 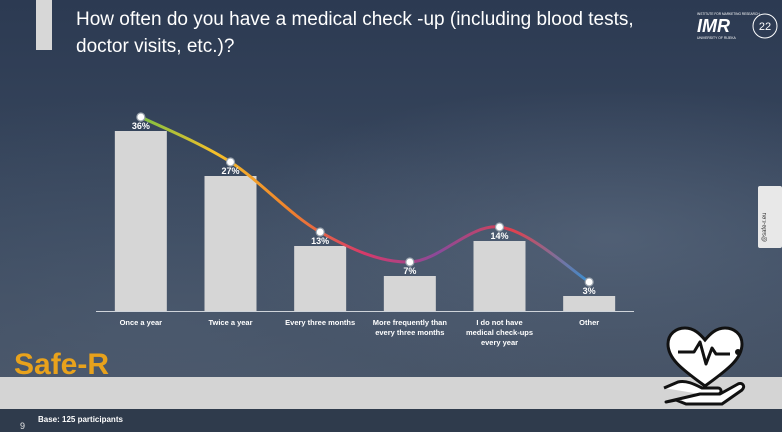 What do you see at coordinates (230, 322) in the screenshot?
I see `category-label-1: Twice a year` at bounding box center [230, 322].